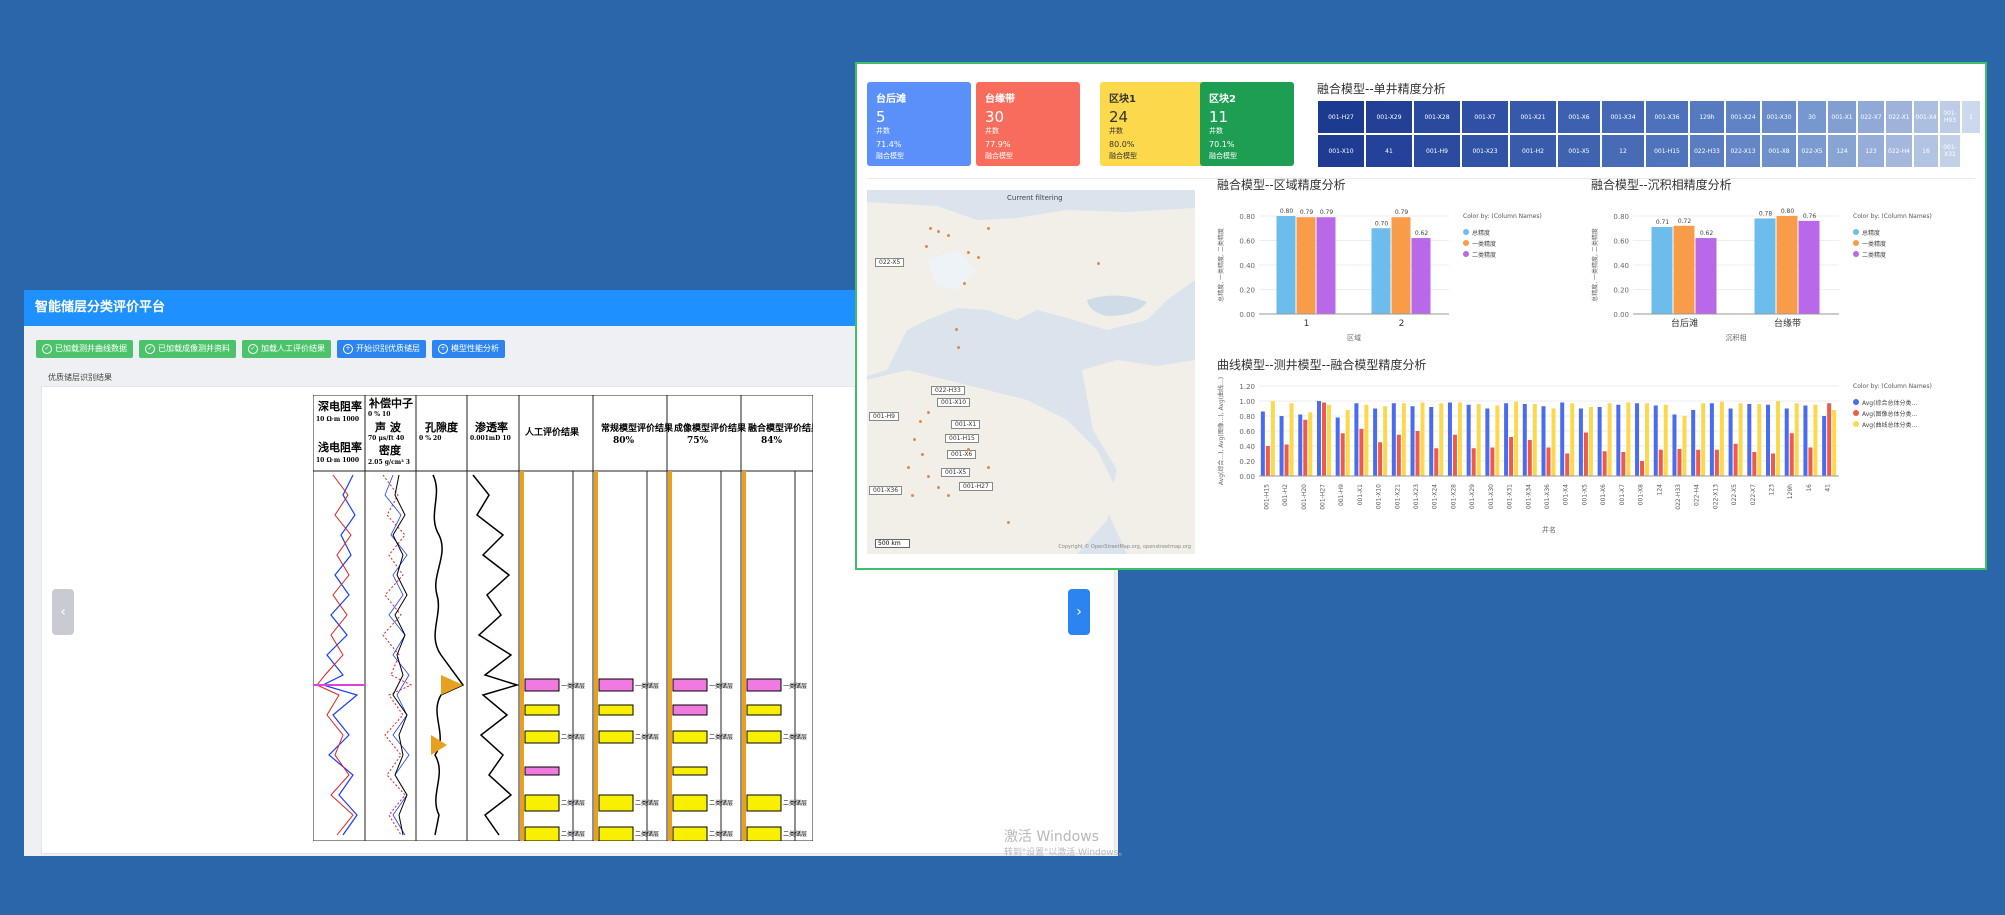 This screenshot has width=2005, height=915. Describe the element at coordinates (962, 454) in the screenshot. I see `map-label-well: 001-X6` at that location.